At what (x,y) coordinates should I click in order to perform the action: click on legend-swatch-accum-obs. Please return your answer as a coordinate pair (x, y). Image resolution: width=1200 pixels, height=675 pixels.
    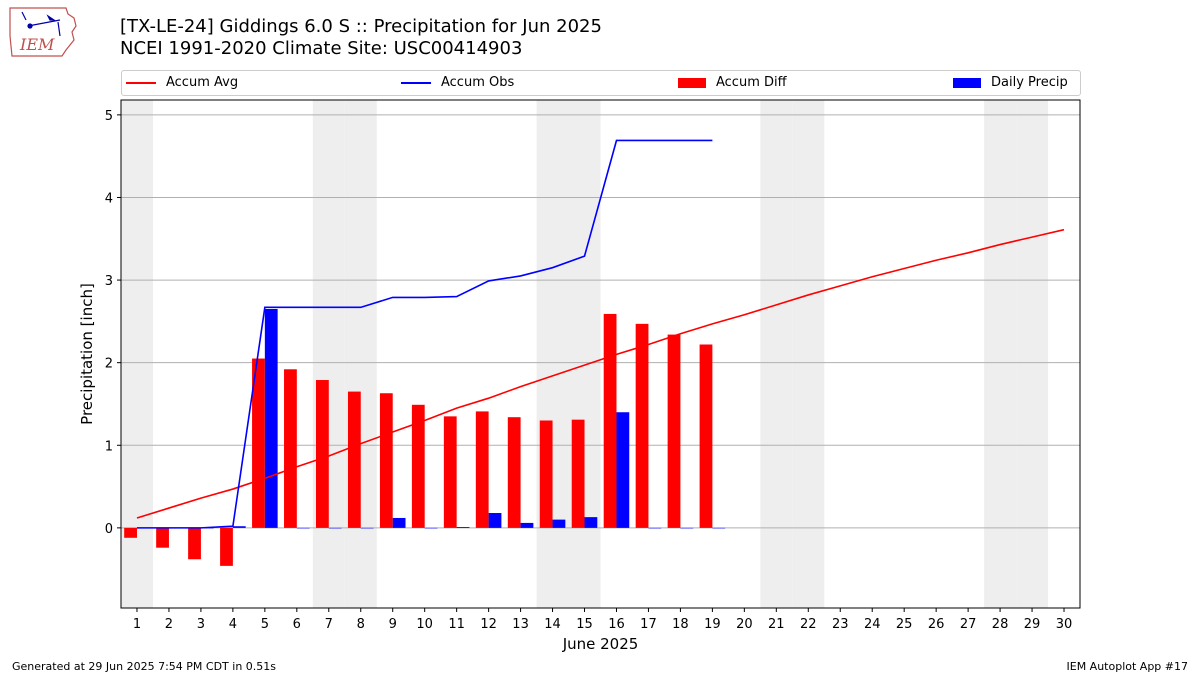
    Looking at the image, I should click on (416, 82).